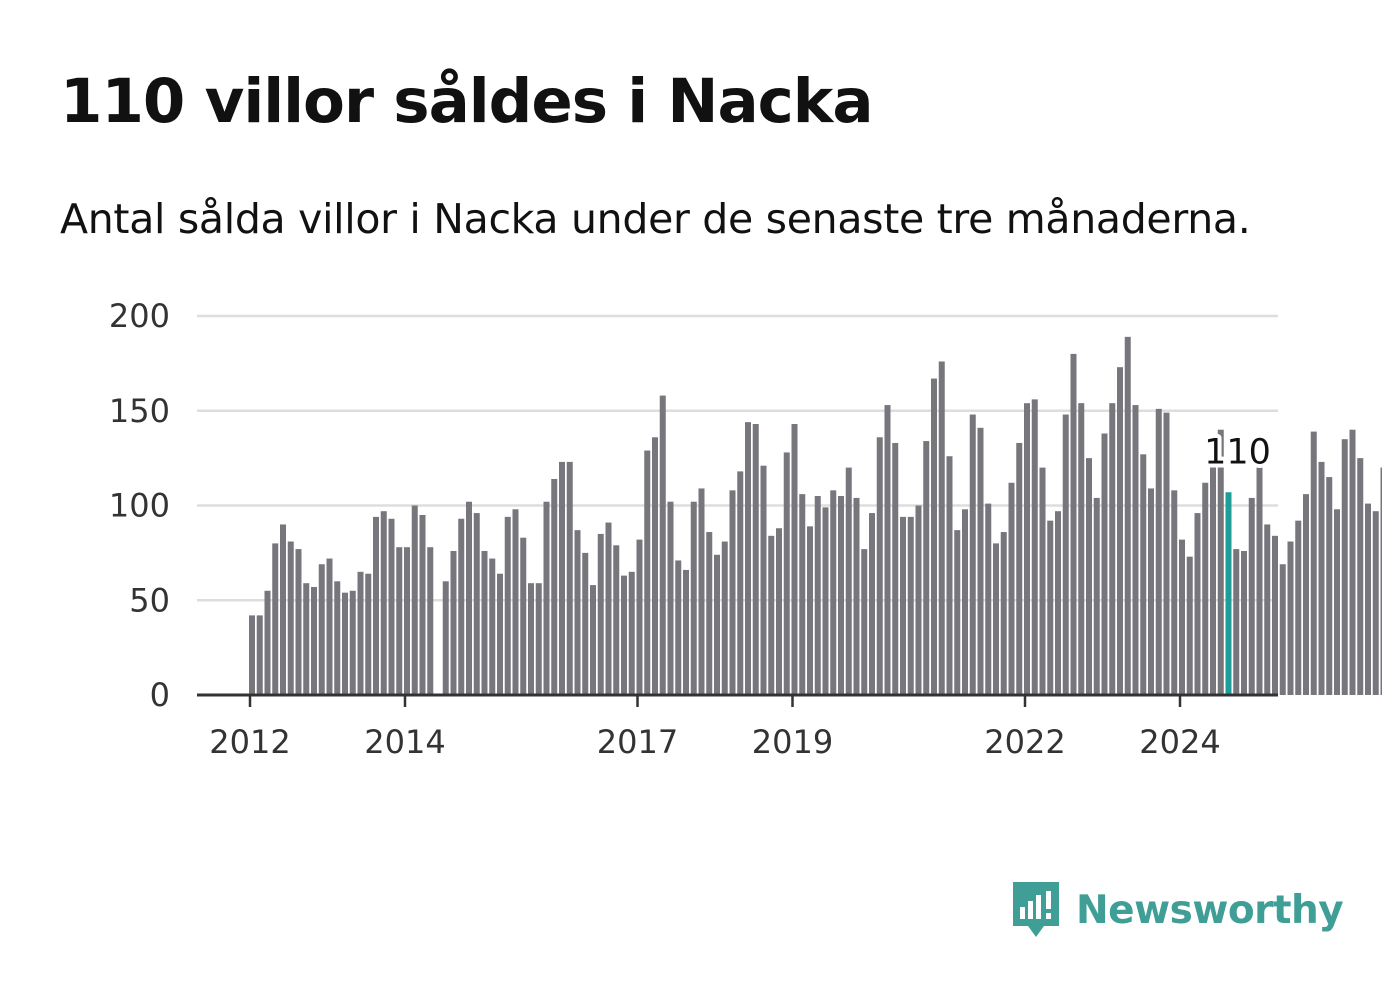 The image size is (1382, 999). Describe the element at coordinates (404, 742) in the screenshot. I see `x-tick-label: 2014` at that location.